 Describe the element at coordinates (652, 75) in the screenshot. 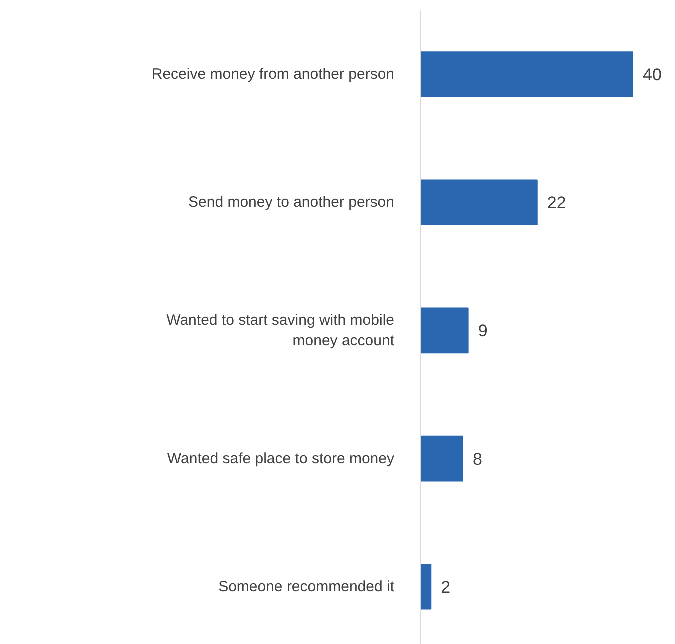

I see `data-label: 40` at that location.